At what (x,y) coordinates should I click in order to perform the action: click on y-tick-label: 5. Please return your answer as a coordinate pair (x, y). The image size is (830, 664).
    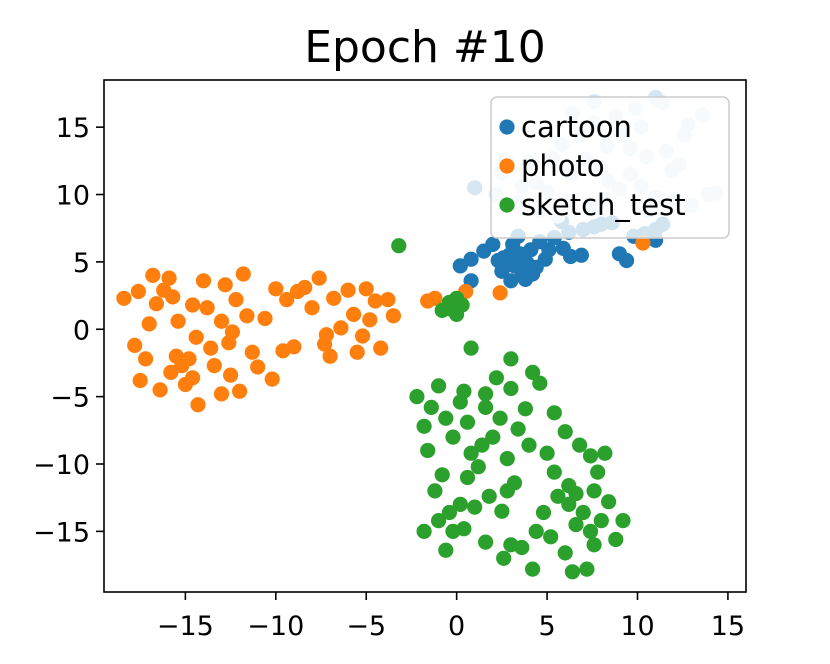
    Looking at the image, I should click on (81, 263).